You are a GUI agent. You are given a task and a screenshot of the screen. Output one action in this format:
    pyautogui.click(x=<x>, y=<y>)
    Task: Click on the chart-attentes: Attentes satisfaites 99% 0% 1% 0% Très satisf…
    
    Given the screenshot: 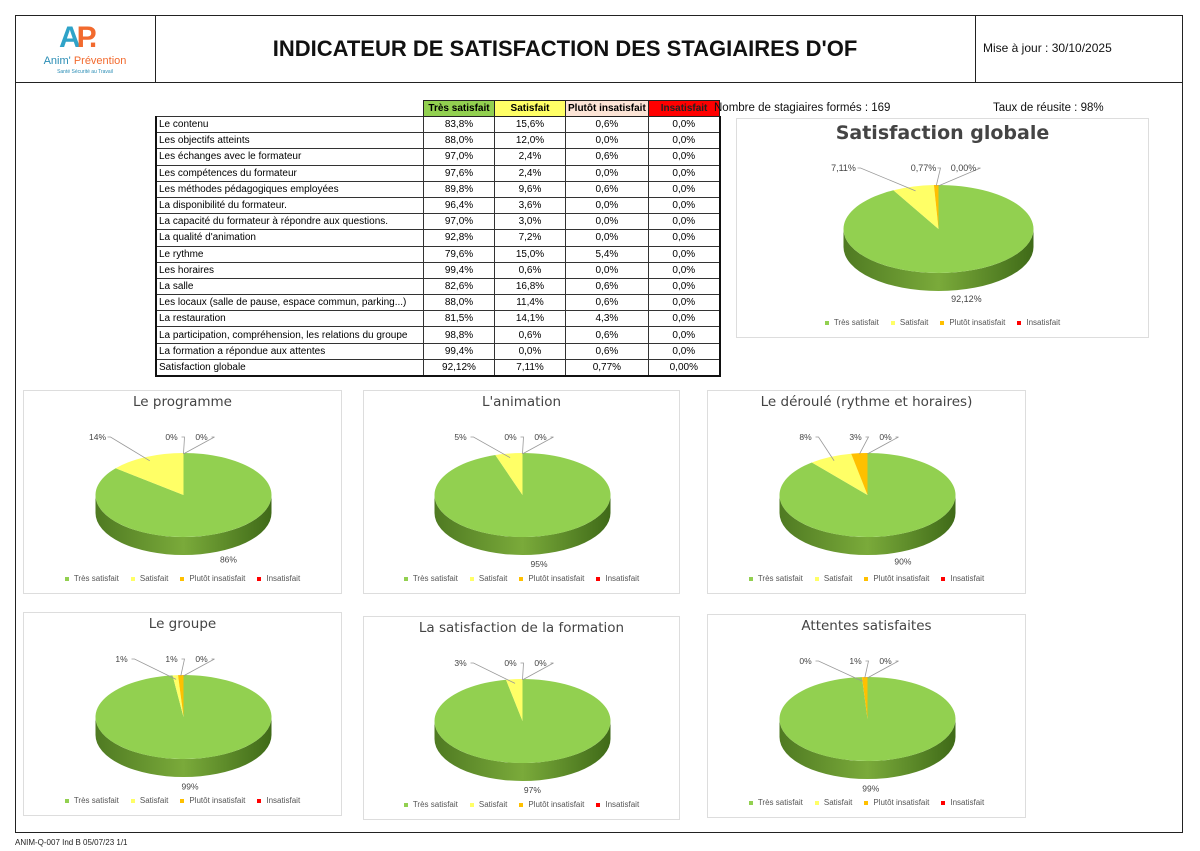 What is the action you would take?
    pyautogui.click(x=866, y=716)
    